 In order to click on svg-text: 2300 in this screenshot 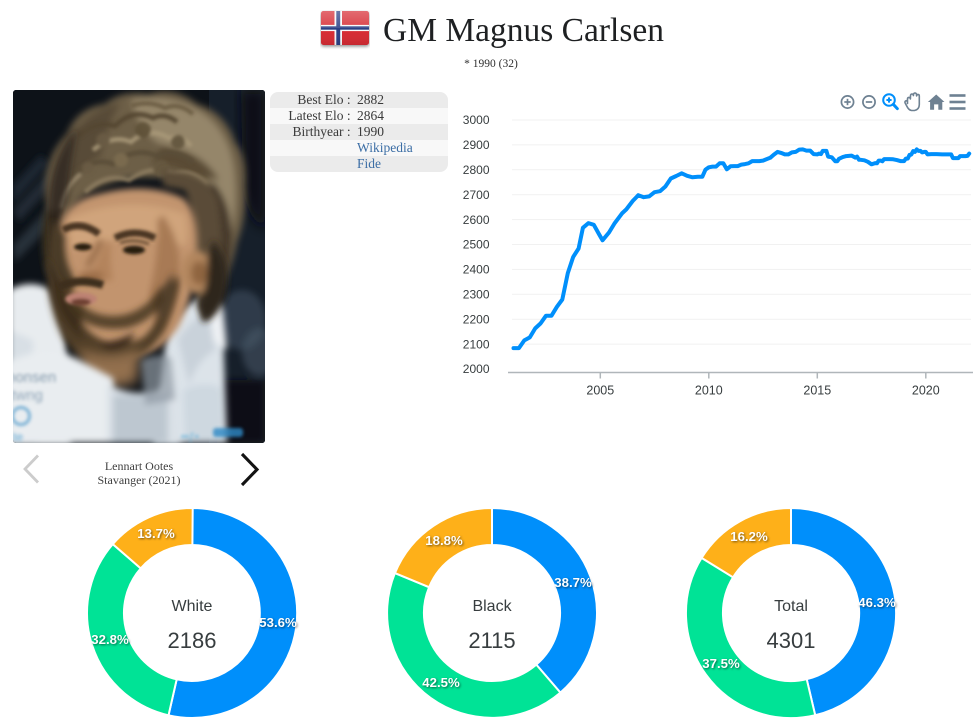, I will do `click(476, 295)`.